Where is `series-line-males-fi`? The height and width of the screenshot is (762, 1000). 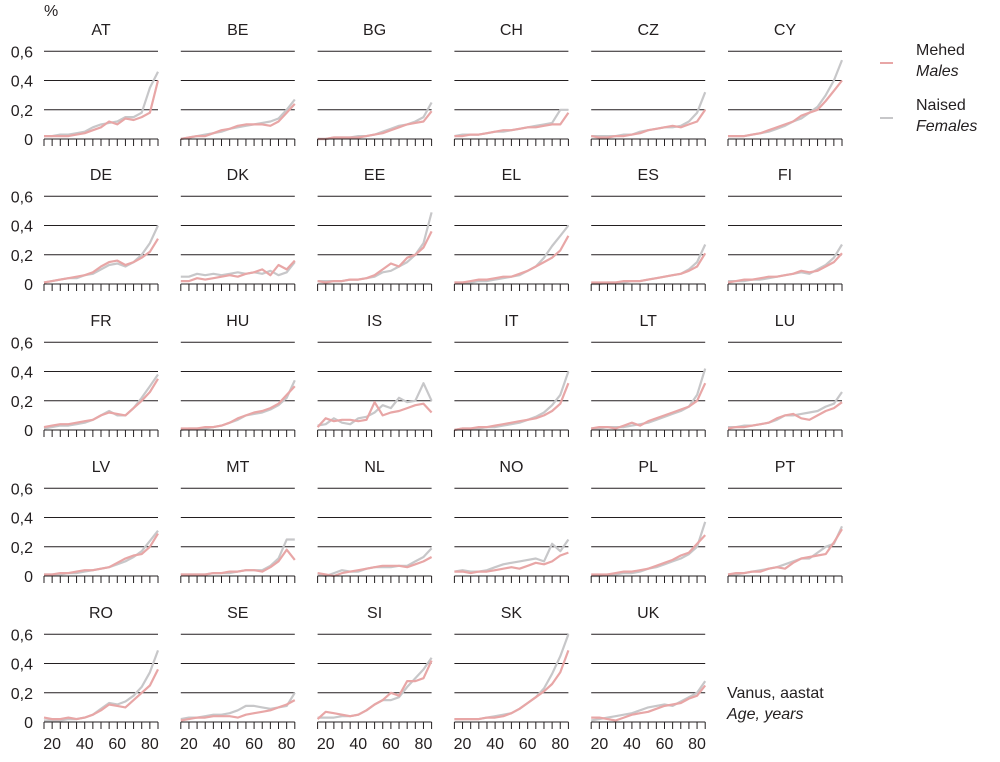
series-line-males-fi is located at coordinates (785, 268).